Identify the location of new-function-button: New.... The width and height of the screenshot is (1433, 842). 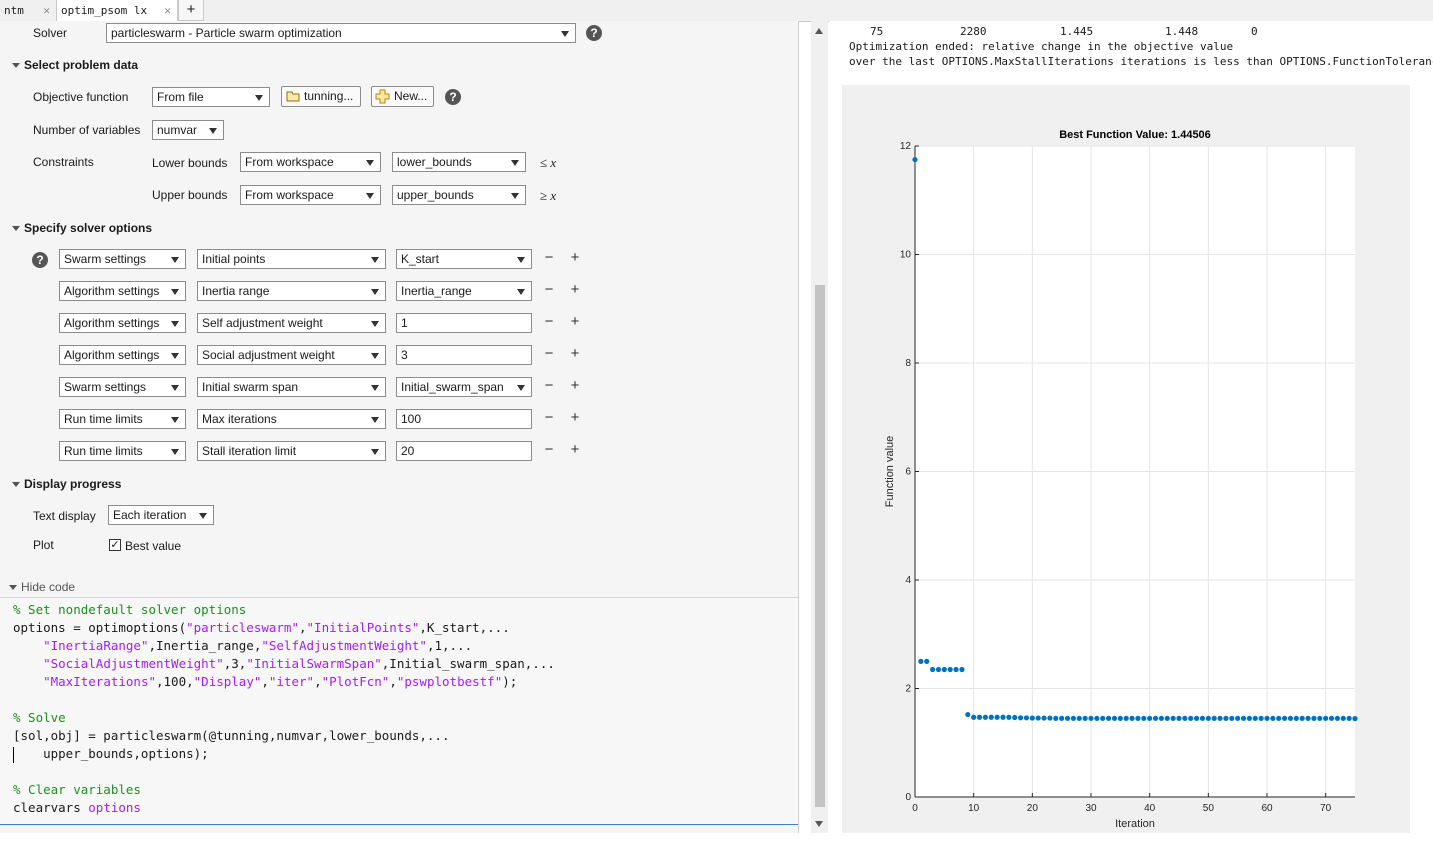
(402, 96).